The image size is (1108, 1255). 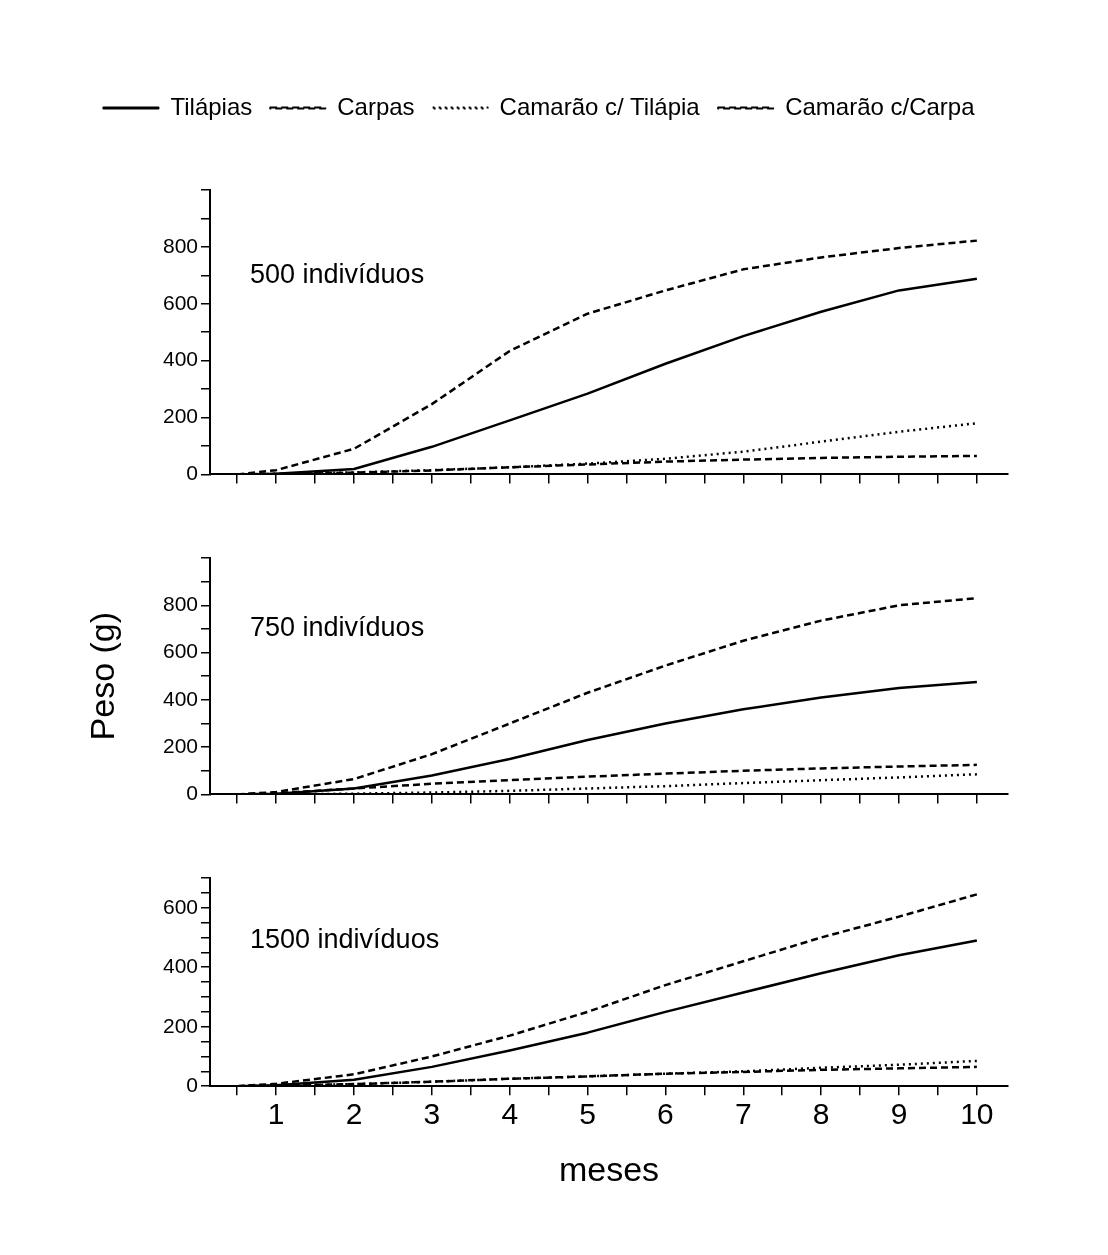 I want to click on x-tick-label: 10, so click(x=977, y=1114).